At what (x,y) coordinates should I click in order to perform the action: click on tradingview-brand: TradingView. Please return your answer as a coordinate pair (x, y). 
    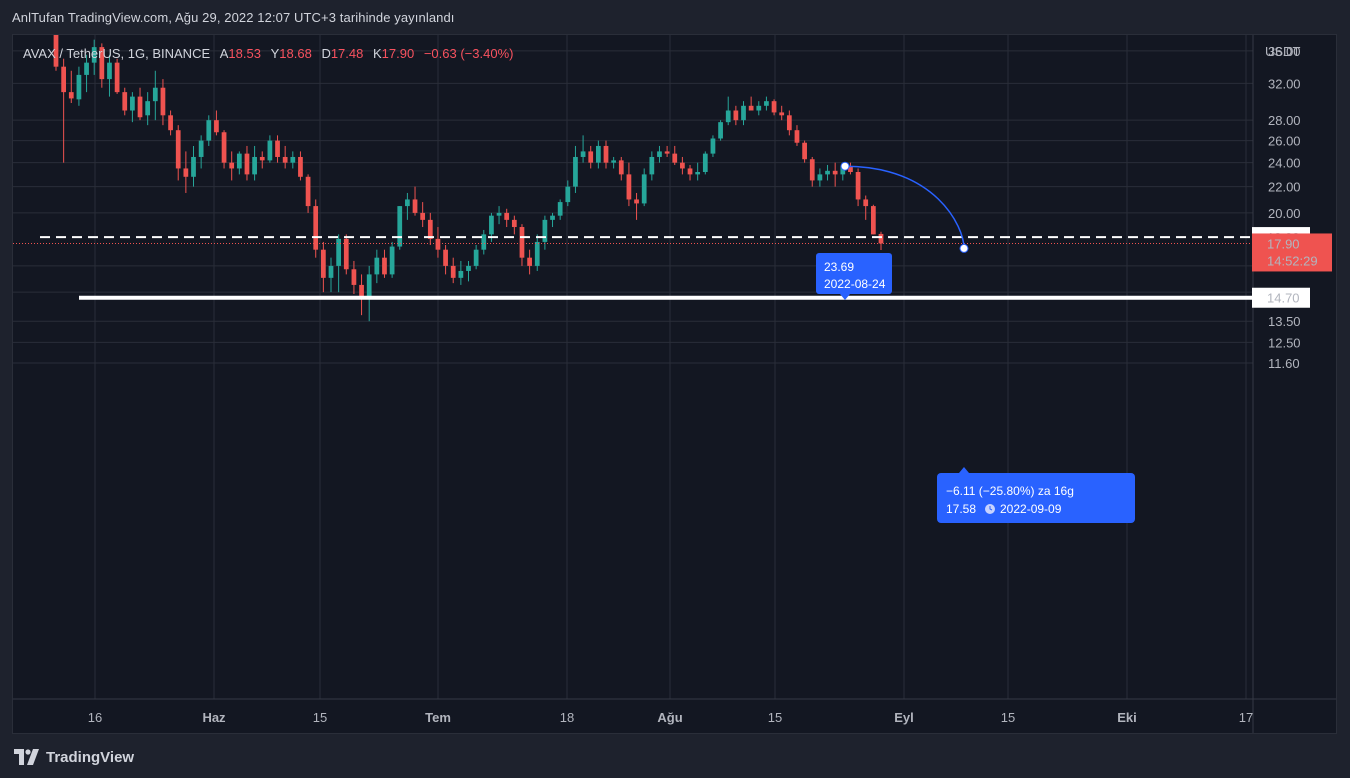
    Looking at the image, I should click on (74, 757).